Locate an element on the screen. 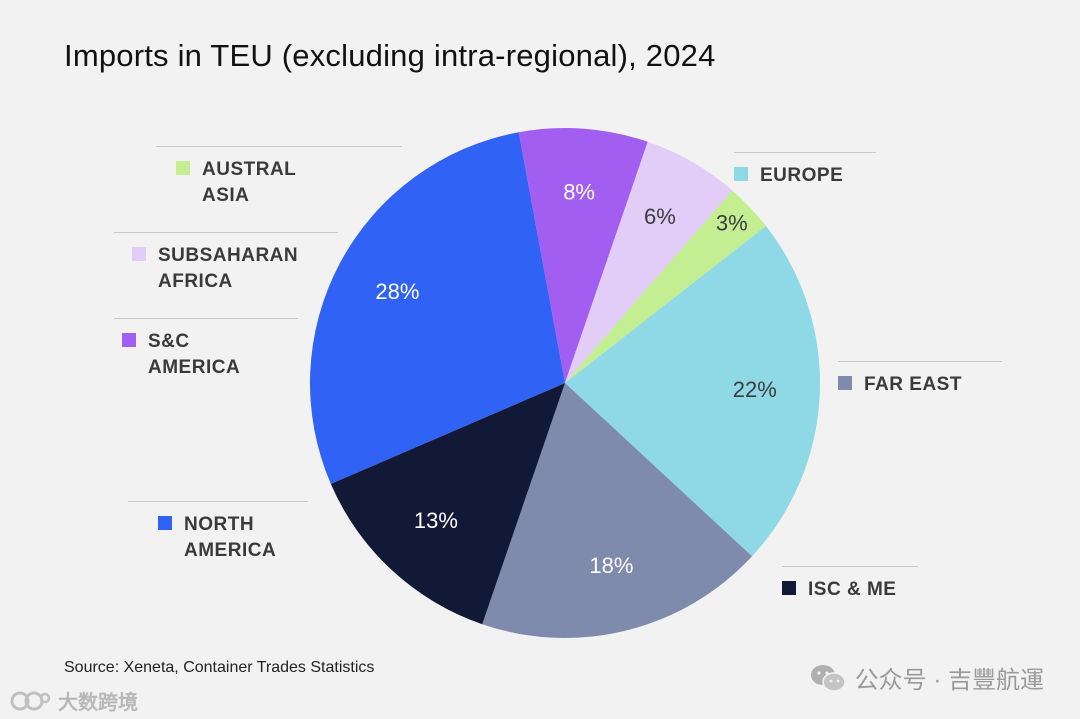  brand-logo-icon is located at coordinates (30, 700).